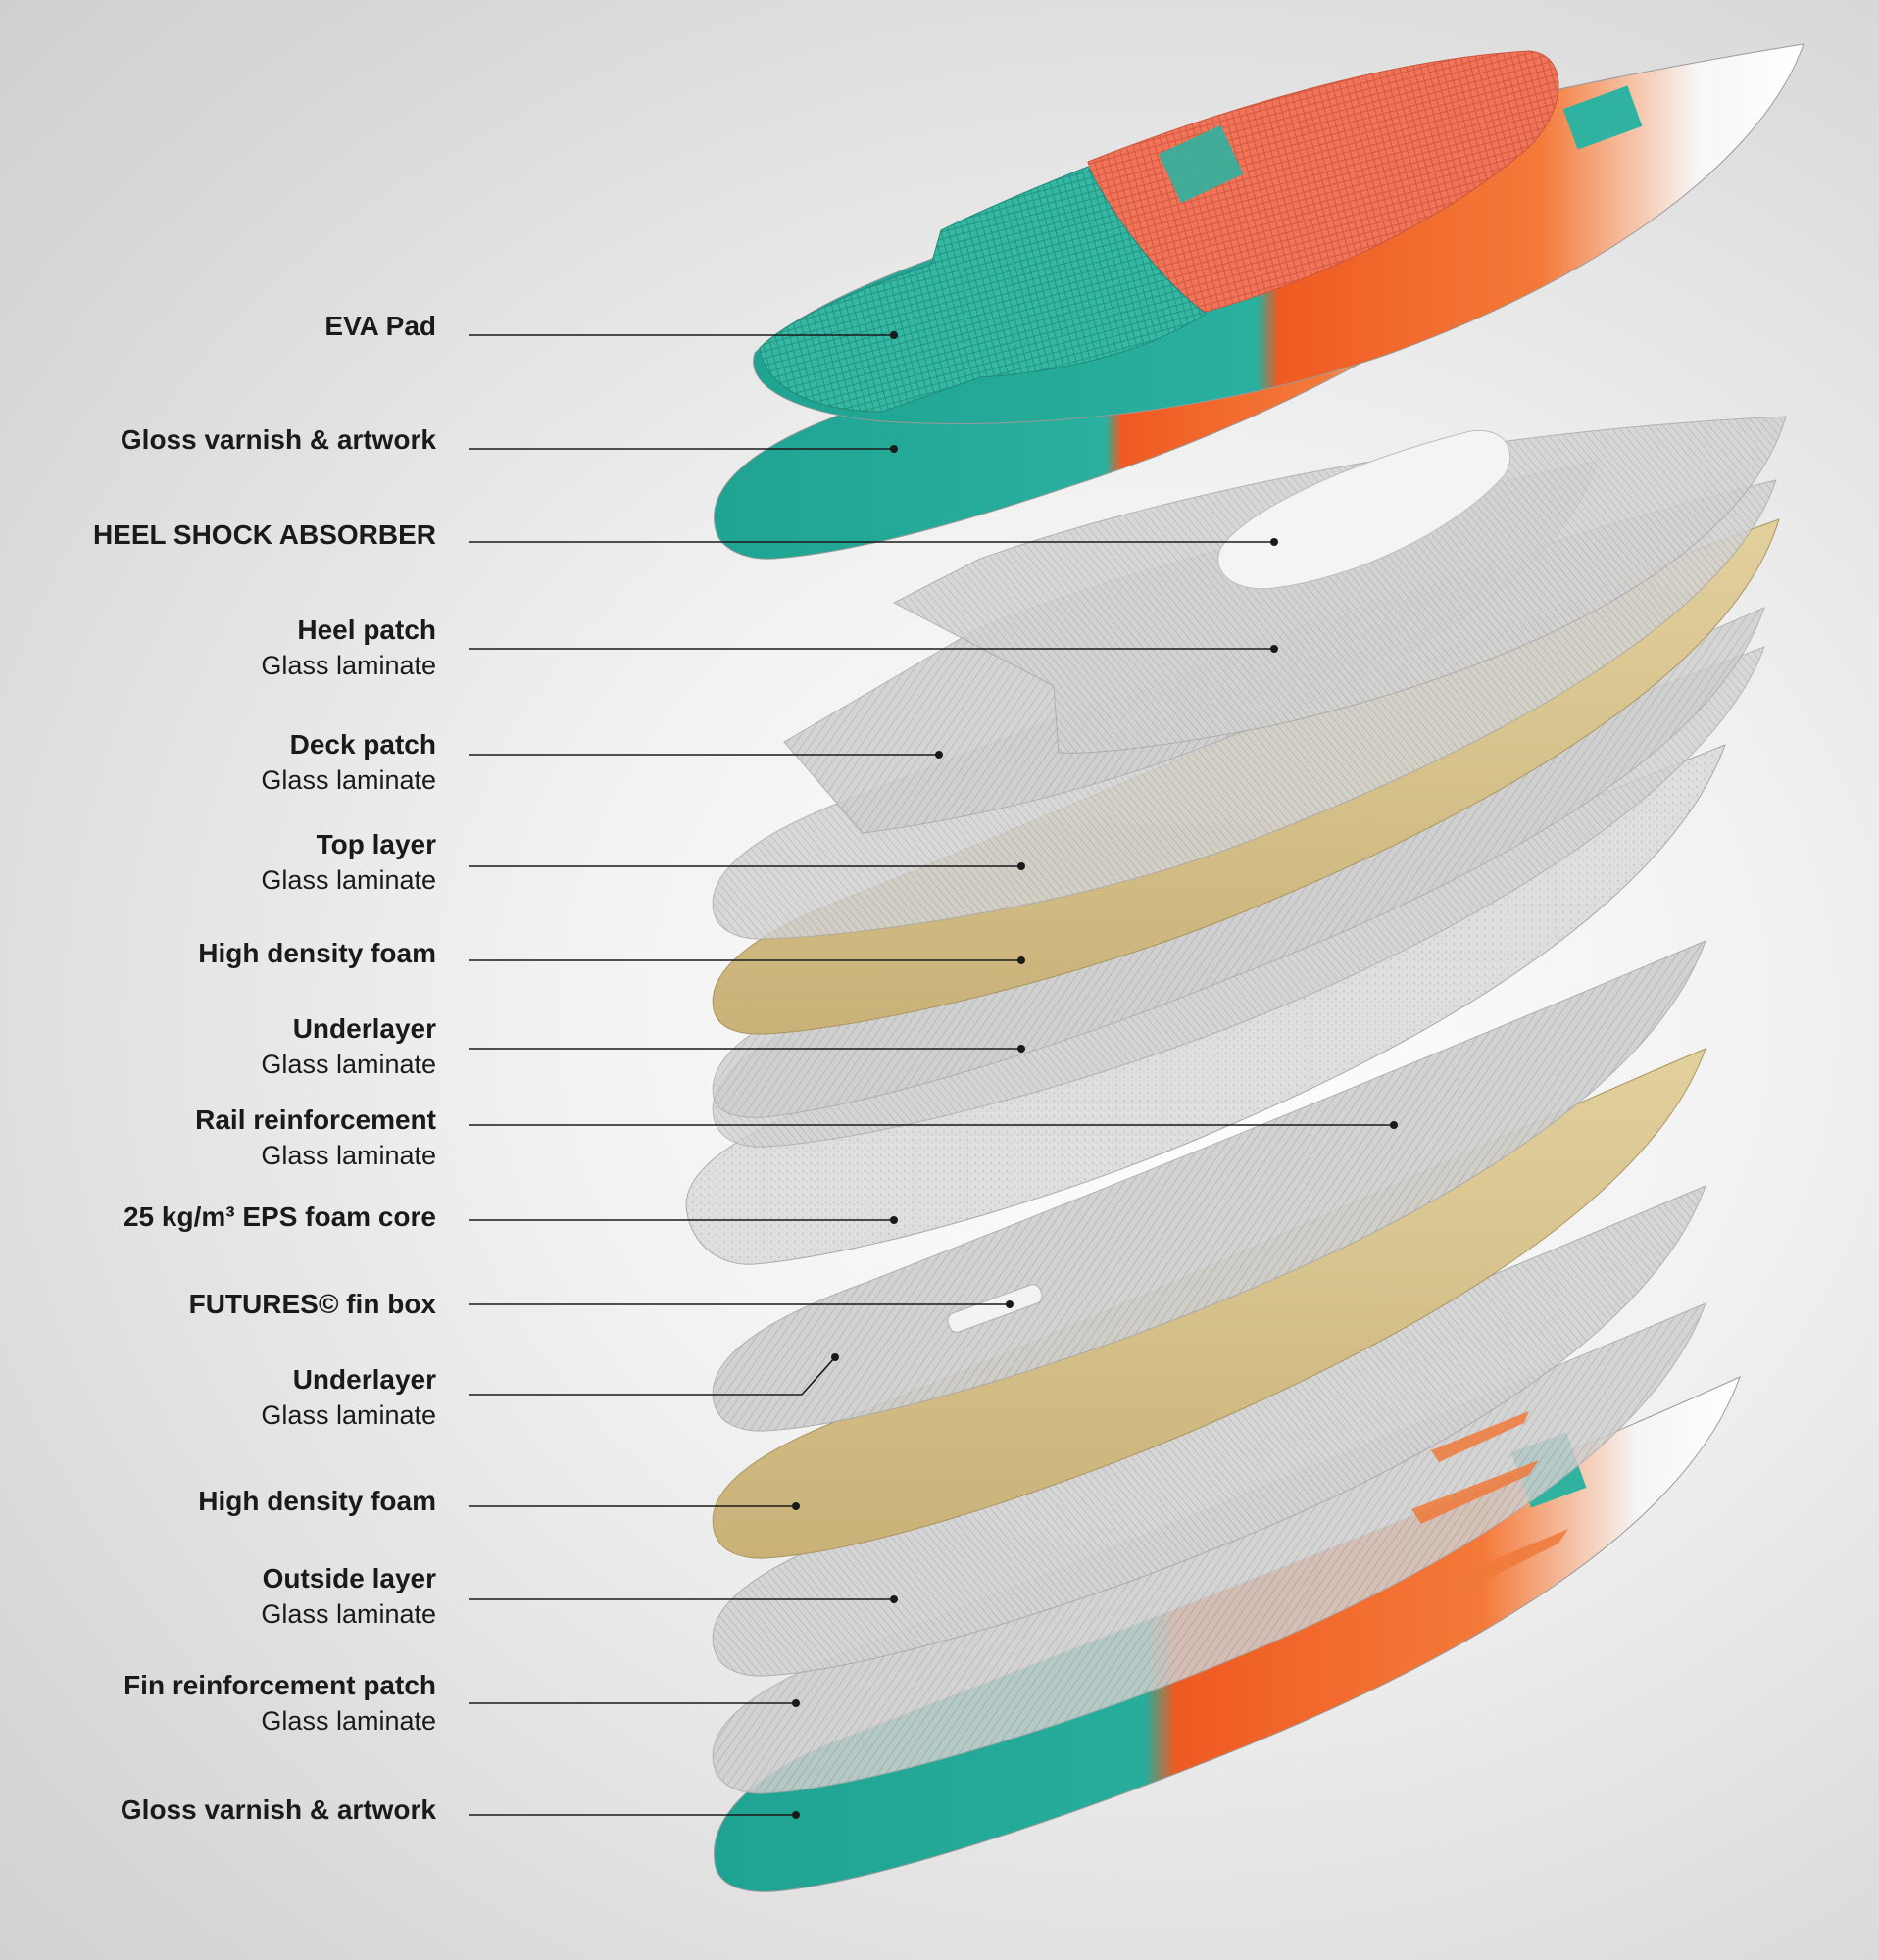  I want to click on layer-label-futures-fin-box: FUTURES© fin box, so click(312, 1304).